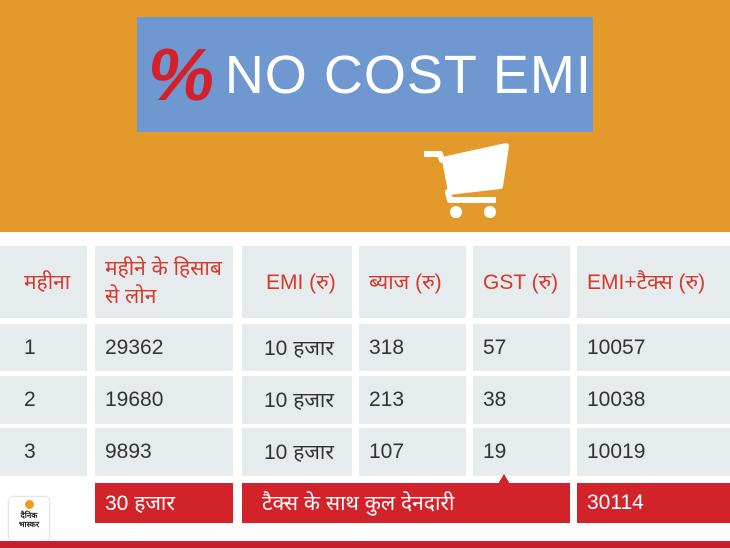 The height and width of the screenshot is (548, 730). Describe the element at coordinates (365, 544) in the screenshot. I see `bottom-bar` at that location.